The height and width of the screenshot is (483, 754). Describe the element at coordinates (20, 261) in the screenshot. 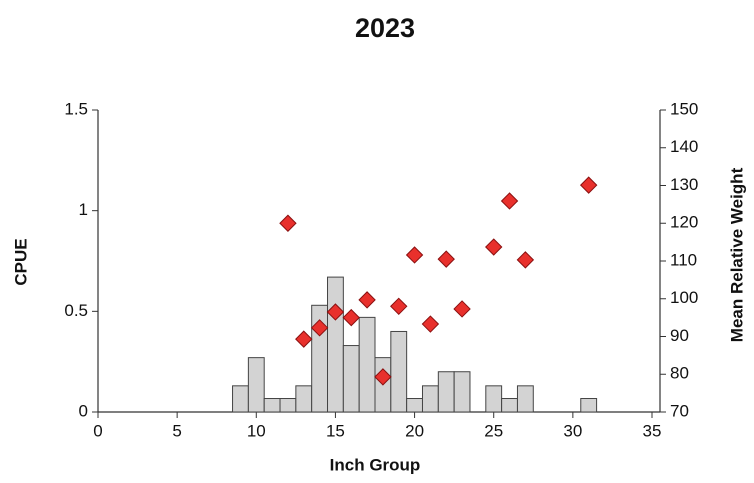

I see `y-axis-label: CPUE` at that location.